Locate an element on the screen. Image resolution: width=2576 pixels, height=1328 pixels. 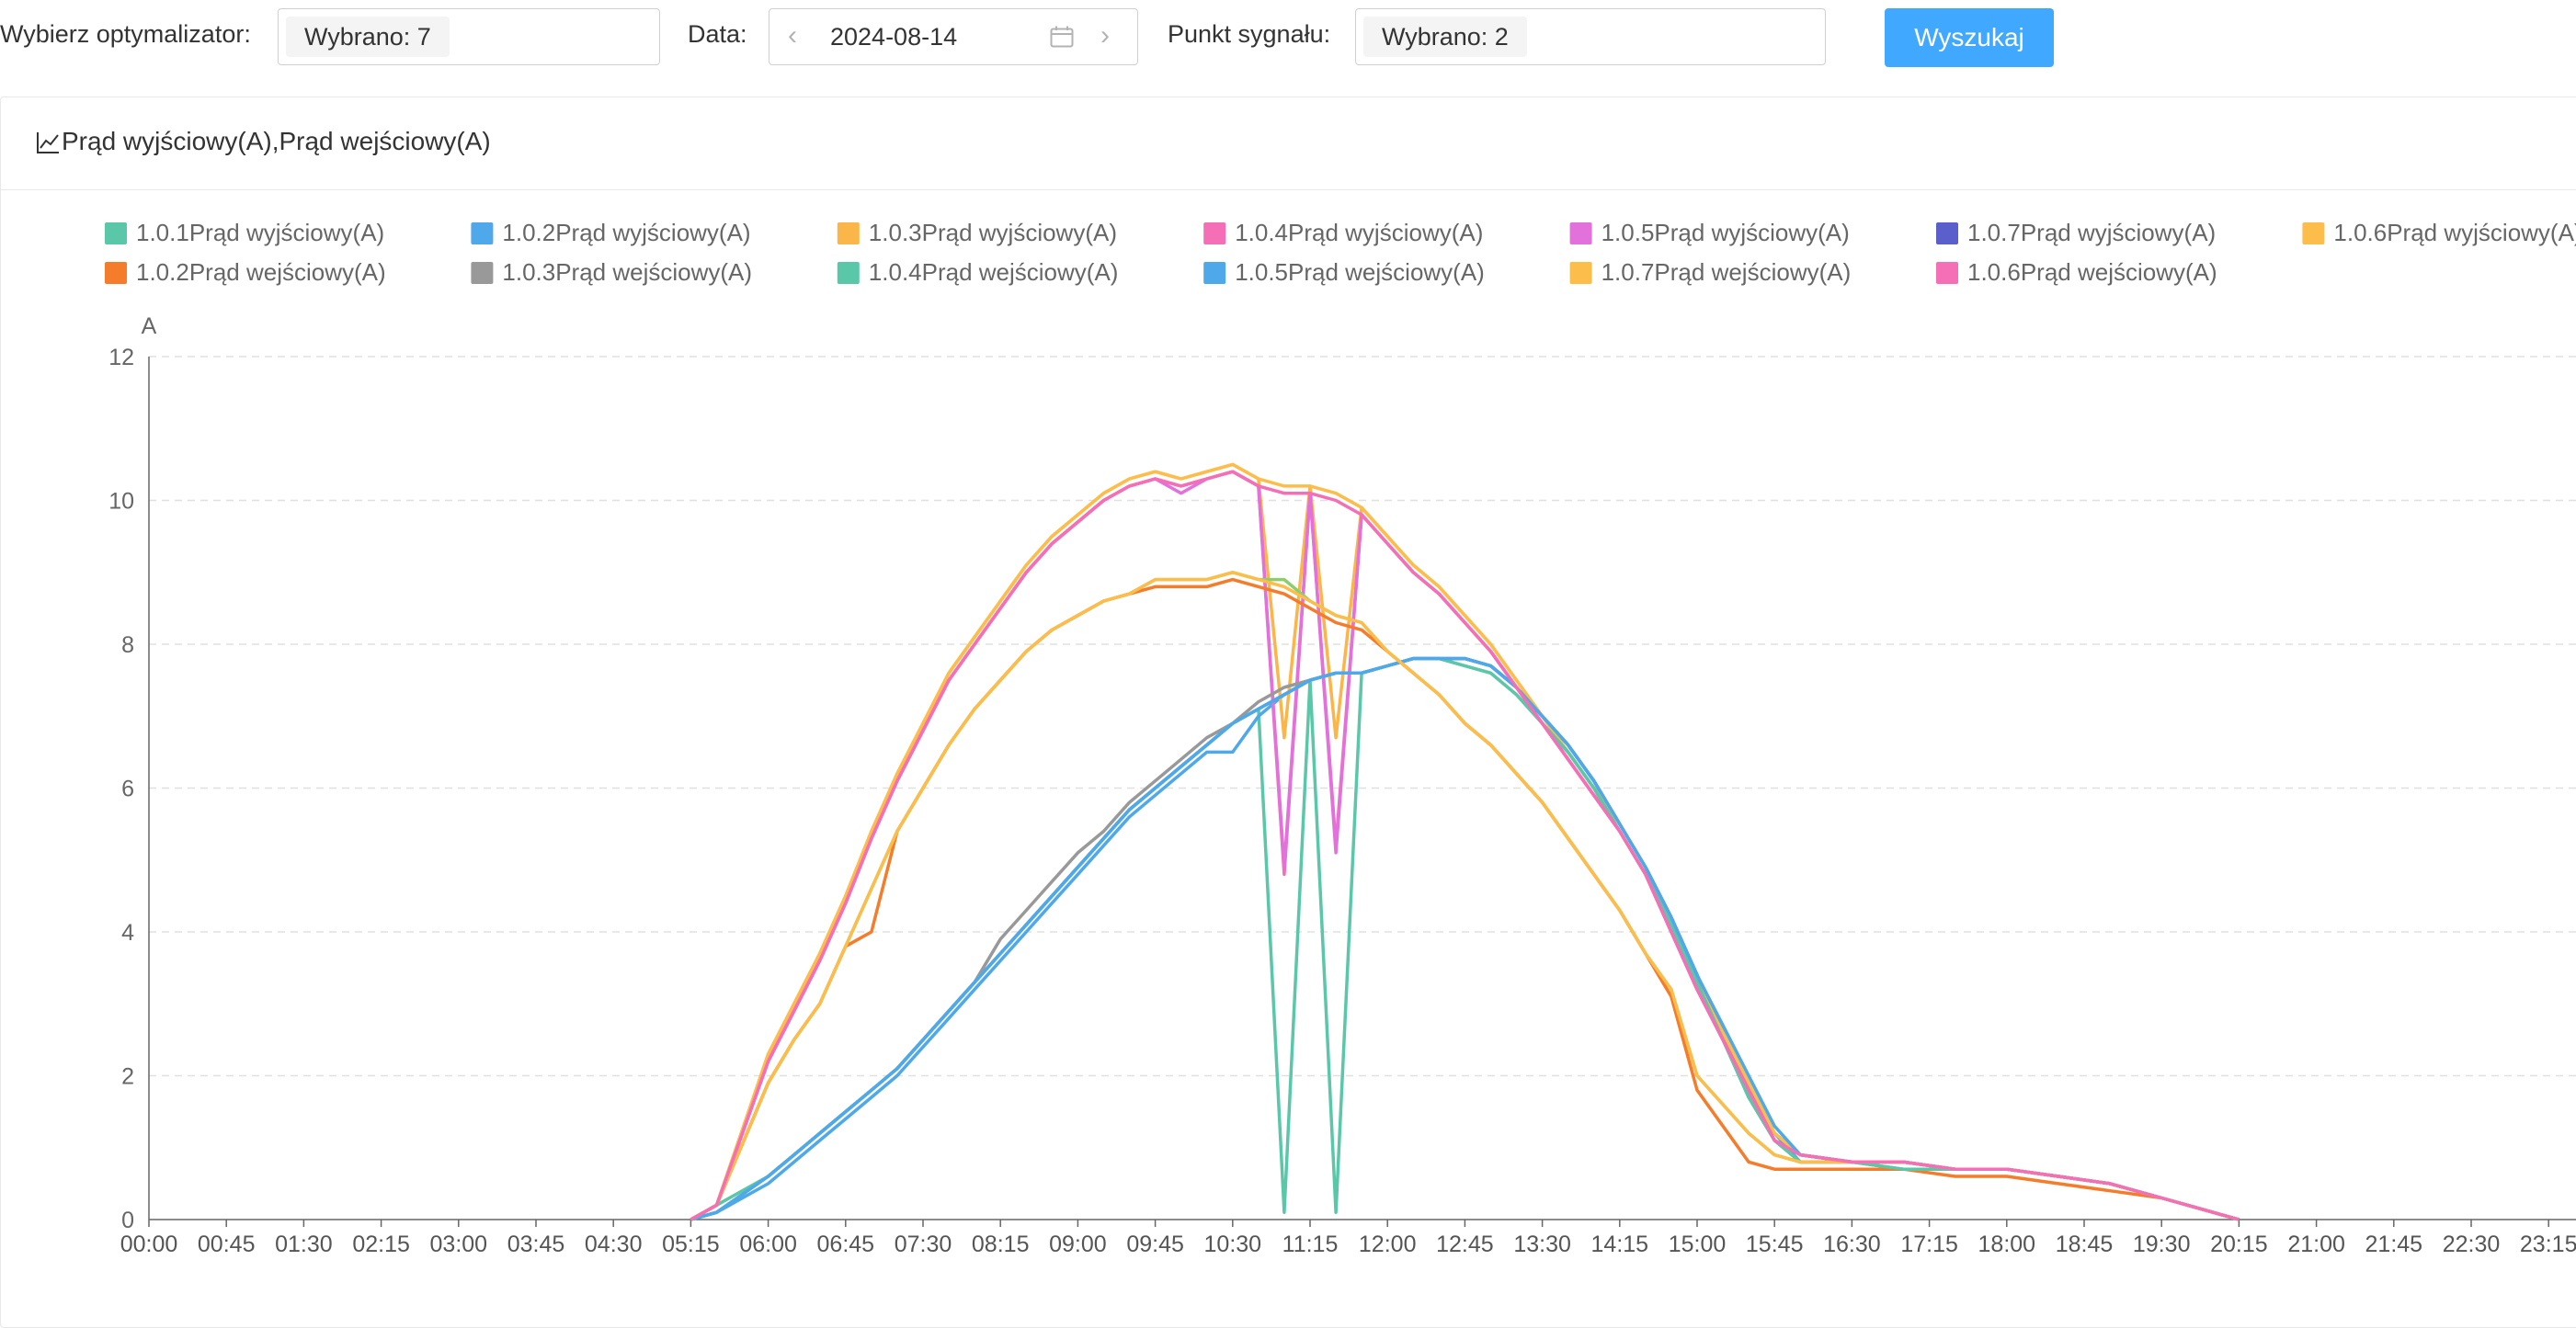
legend-item: 1.0.5Prąd wejściowy(A) is located at coordinates (1344, 272).